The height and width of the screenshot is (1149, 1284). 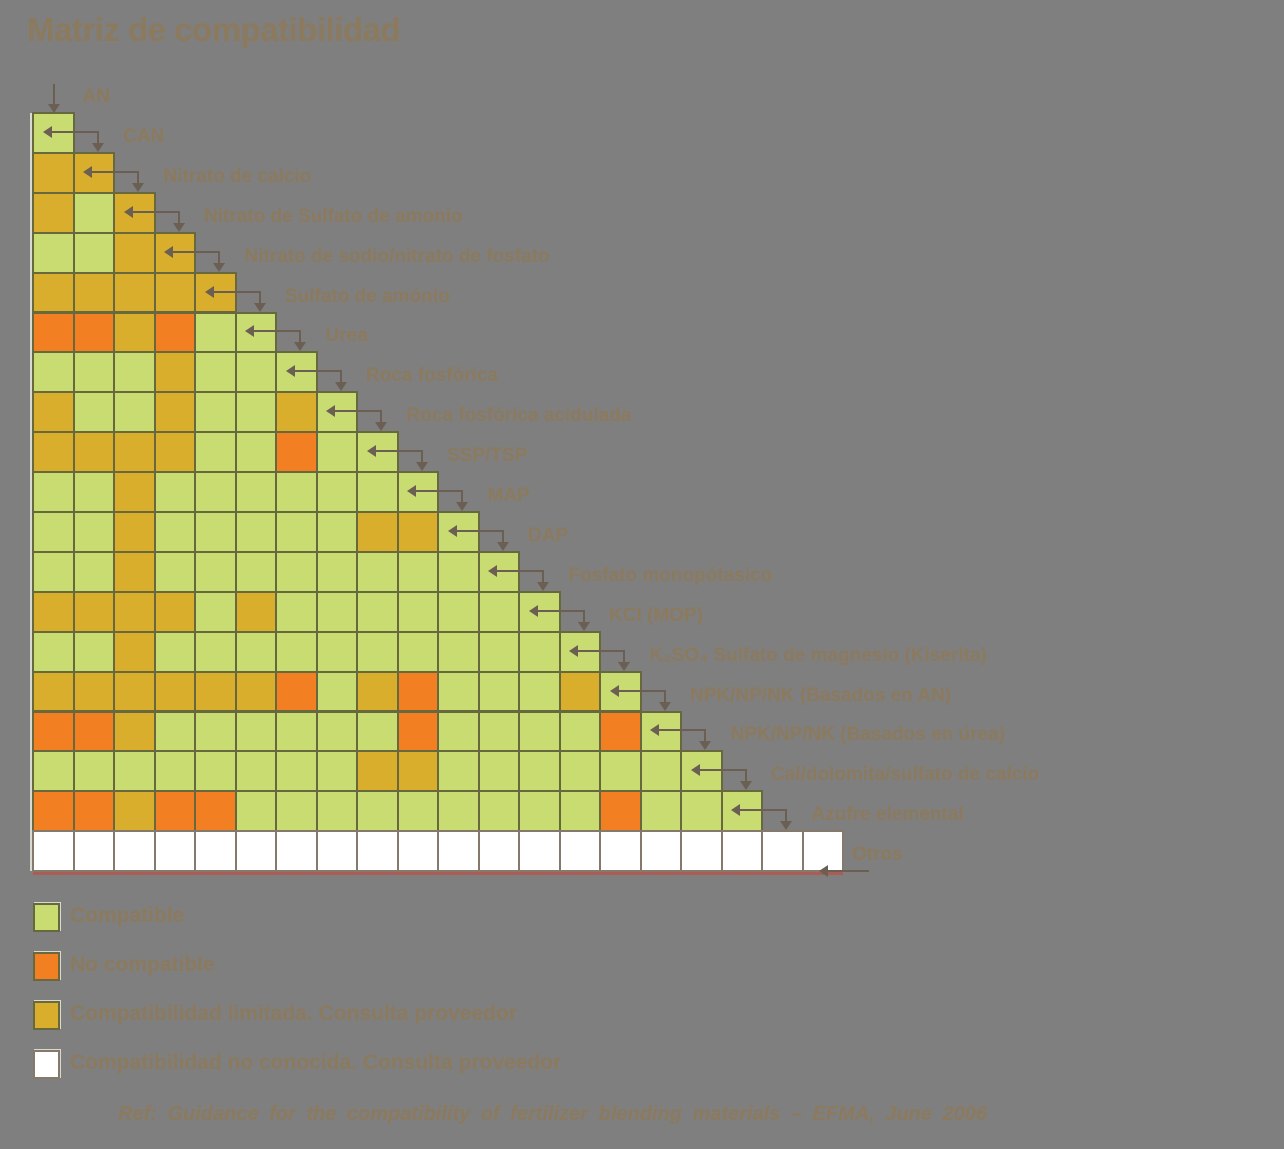 I want to click on legend-swatch-green, so click(x=46, y=917).